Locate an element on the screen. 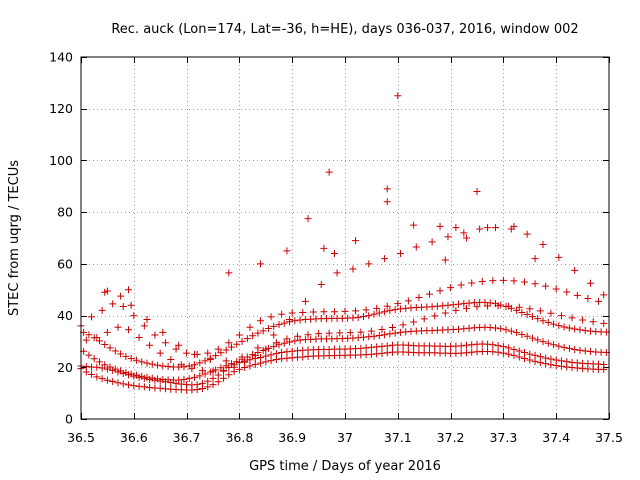 The width and height of the screenshot is (640, 480). y-tick-label: 60 is located at coordinates (65, 263).